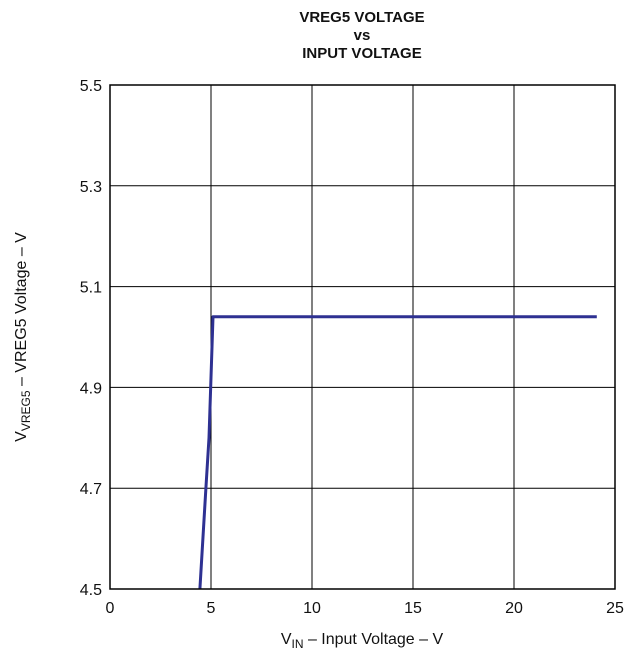 Image resolution: width=624 pixels, height=665 pixels. Describe the element at coordinates (21, 436) in the screenshot. I see `y-axis-label-main: V` at that location.